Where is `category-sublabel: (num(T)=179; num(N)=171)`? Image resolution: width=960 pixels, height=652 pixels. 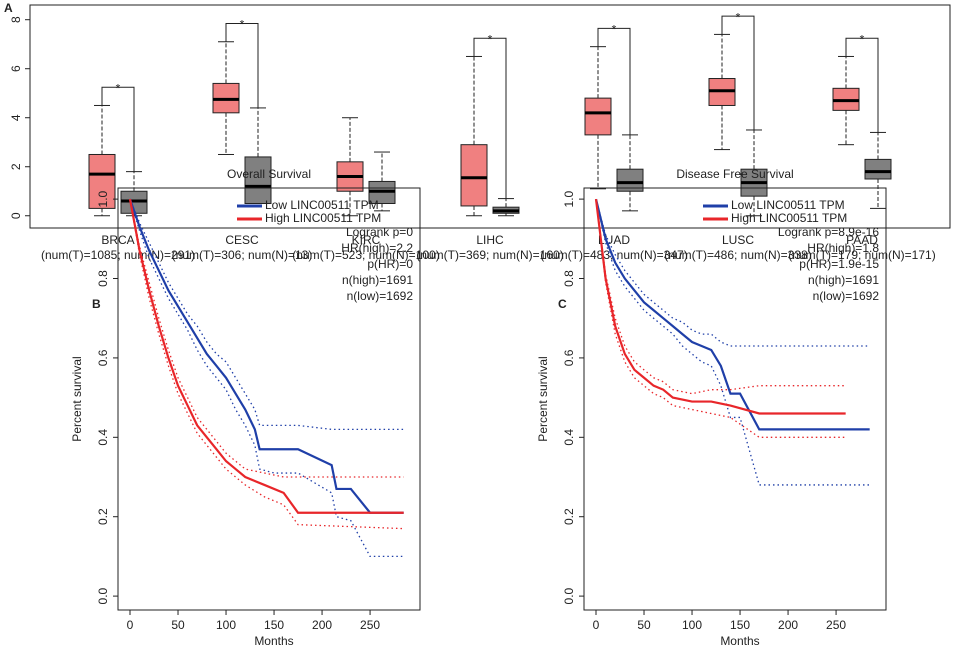 category-sublabel: (num(T)=179; num(N)=171) is located at coordinates (861, 255).